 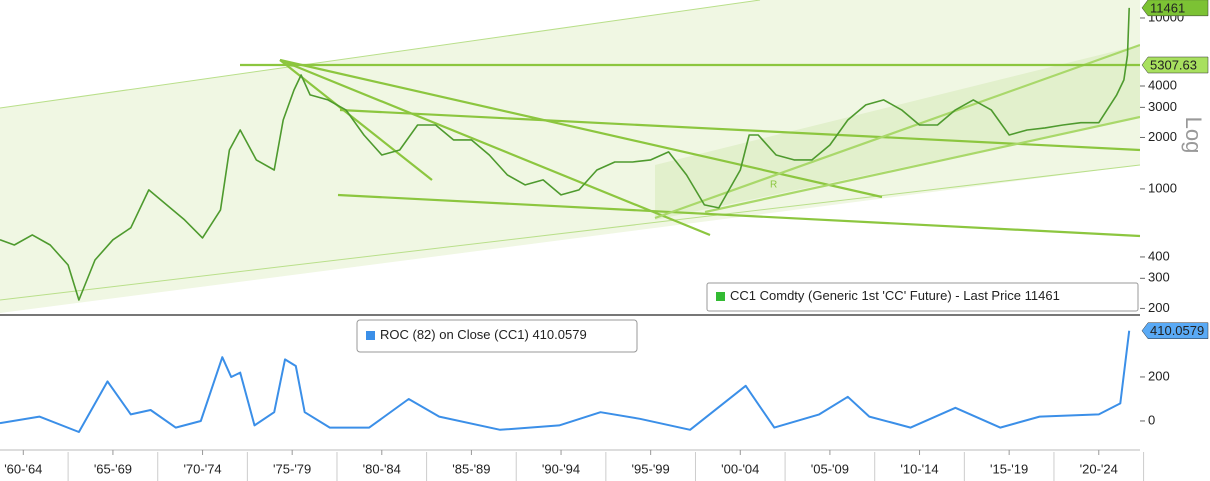 I want to click on y-tick-label: 3000, so click(x=1162, y=106).